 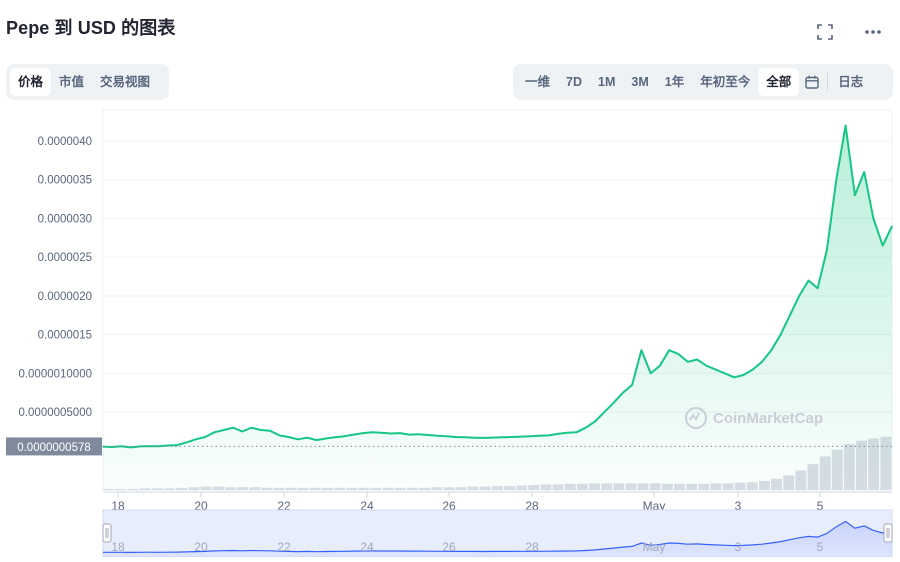 What do you see at coordinates (367, 547) in the screenshot?
I see `navigator-tick-label: 24` at bounding box center [367, 547].